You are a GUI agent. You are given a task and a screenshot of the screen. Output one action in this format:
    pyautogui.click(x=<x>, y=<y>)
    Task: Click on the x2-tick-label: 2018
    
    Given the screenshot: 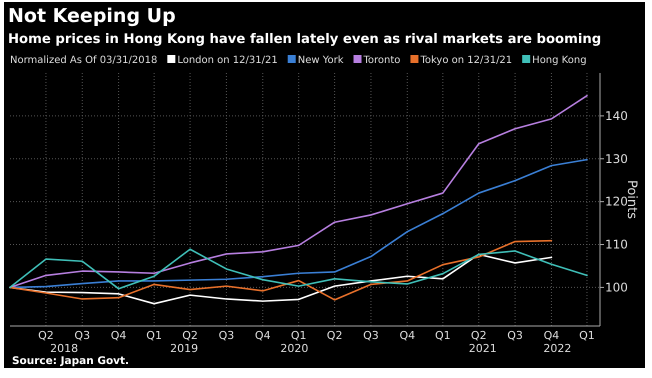 What is the action you would take?
    pyautogui.click(x=64, y=348)
    